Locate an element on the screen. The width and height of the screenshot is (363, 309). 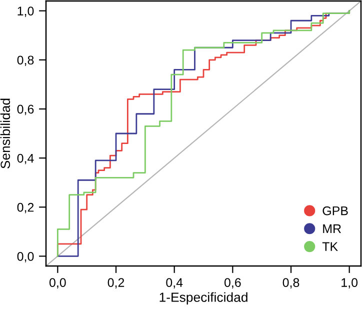
y-axis-title: Sensibilidad is located at coordinates (5, 133).